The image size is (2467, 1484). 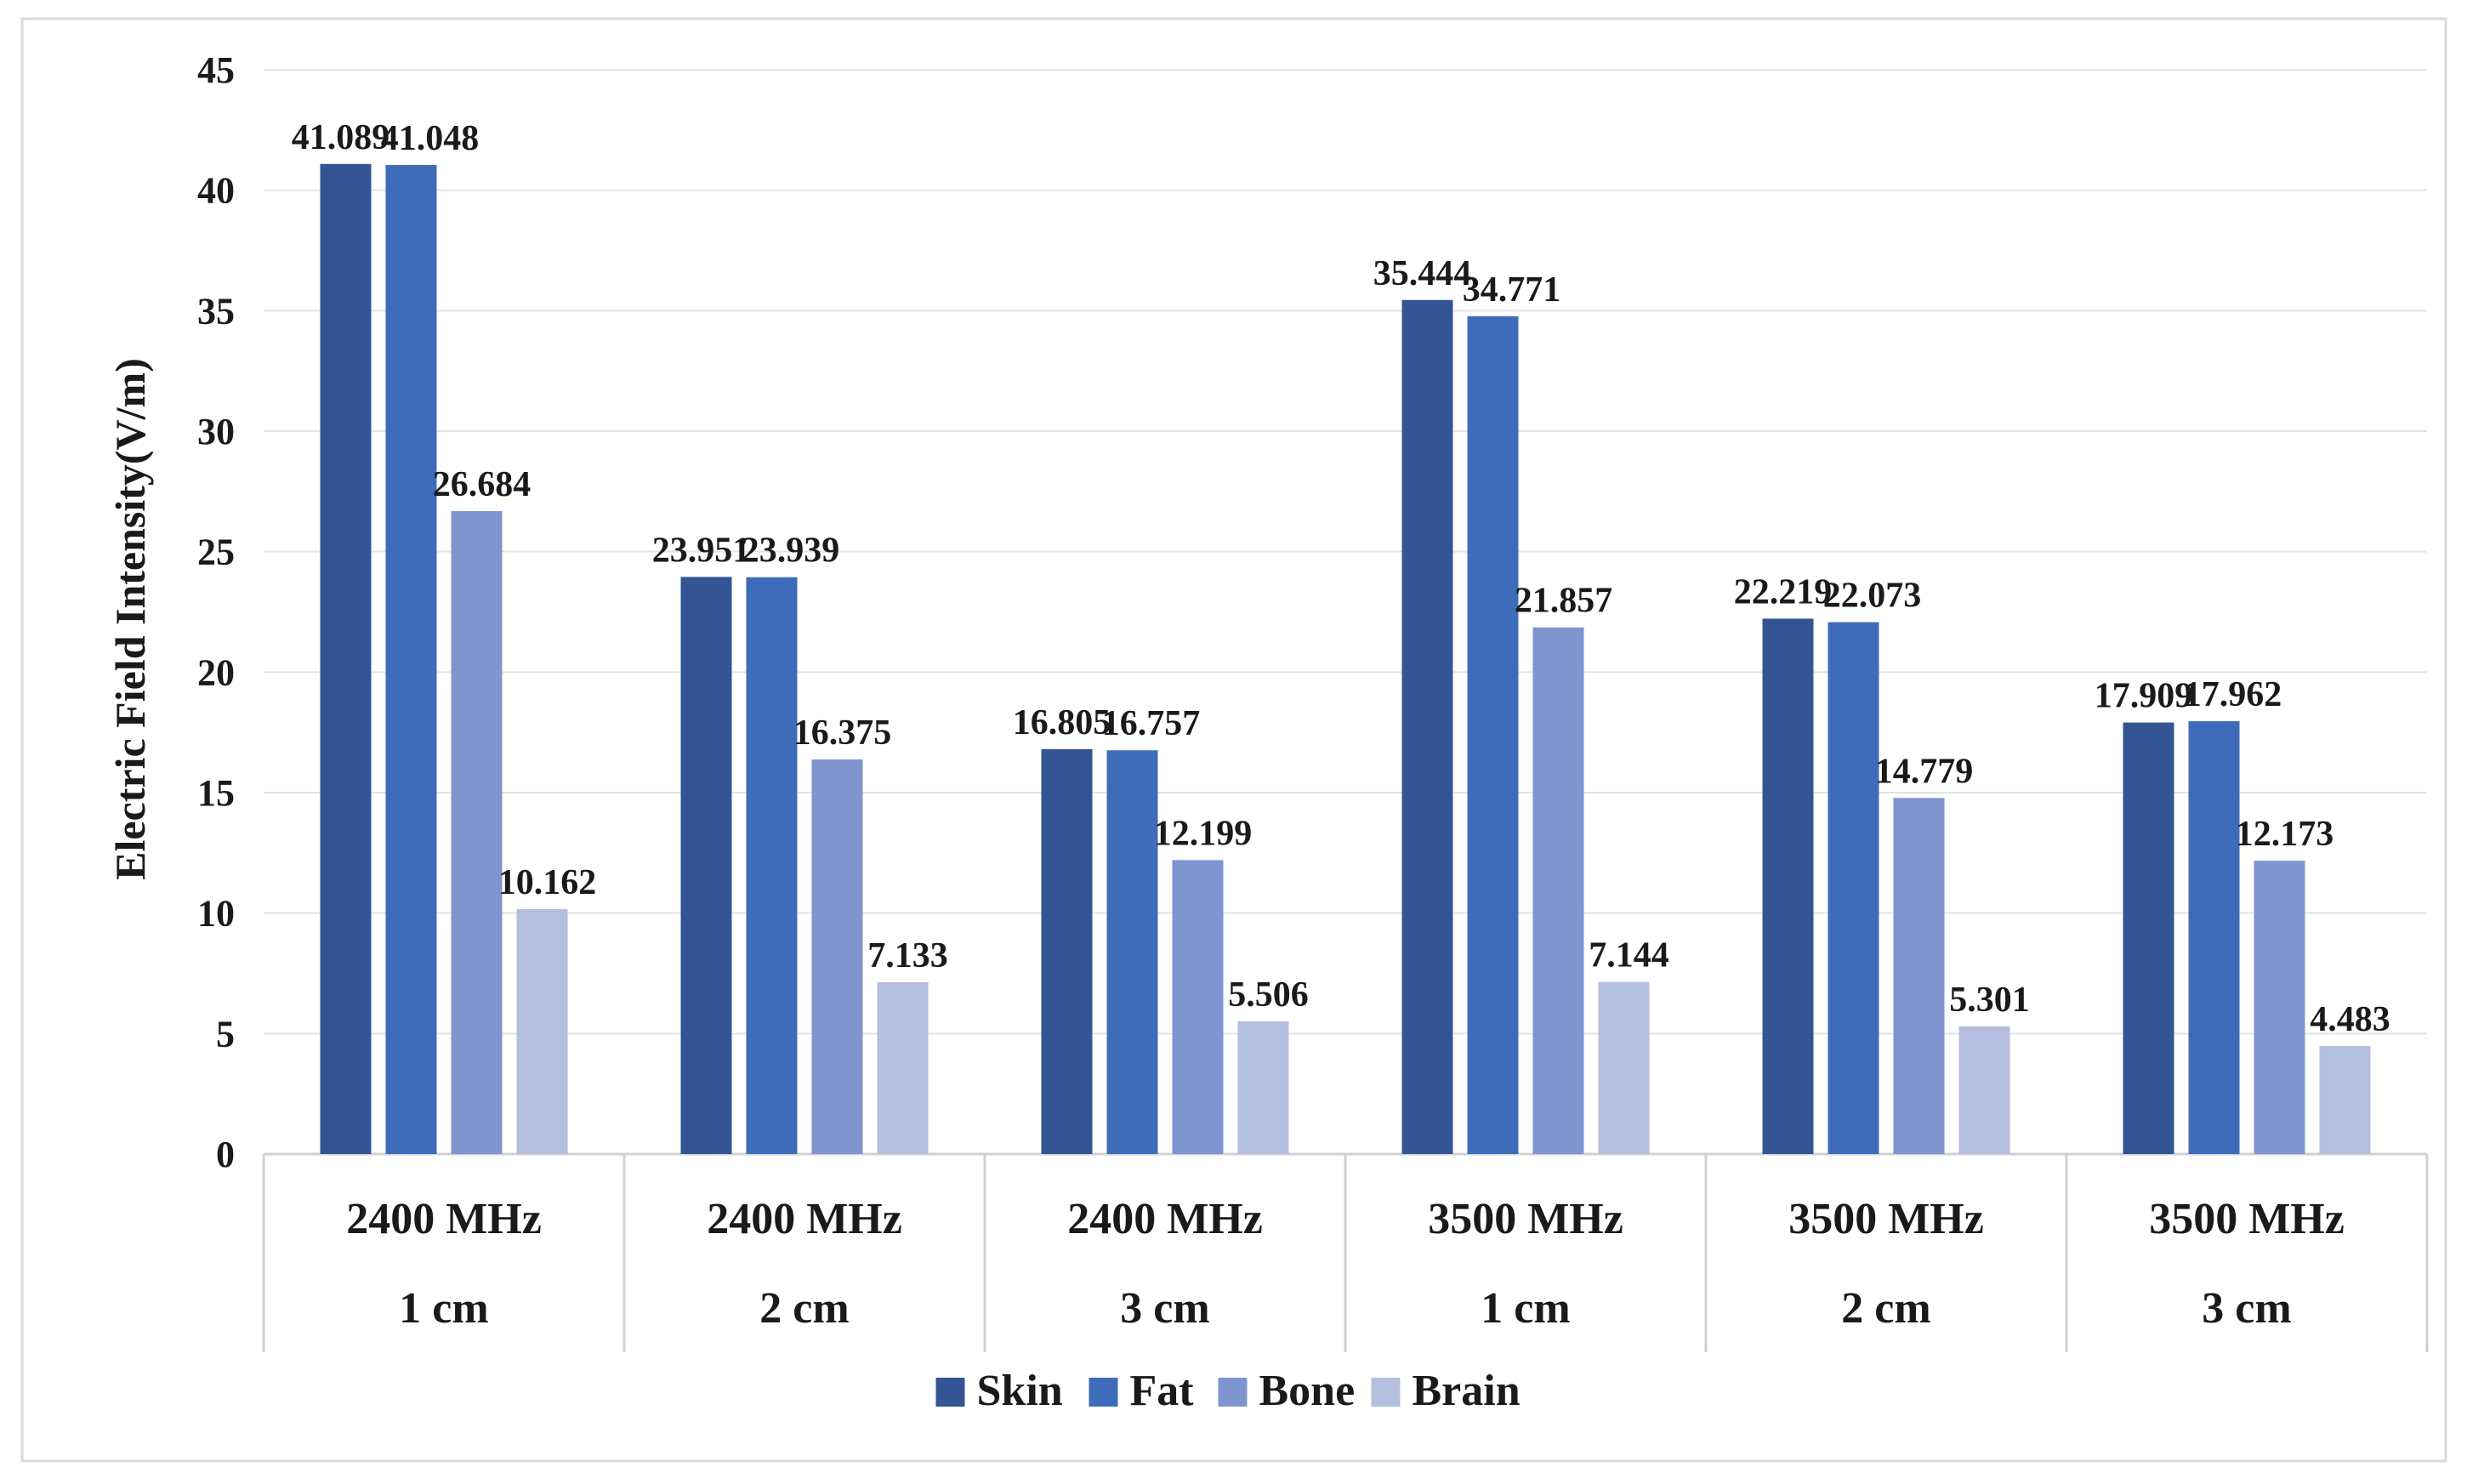 I want to click on data-label-skin: 35.444, so click(x=1422, y=273).